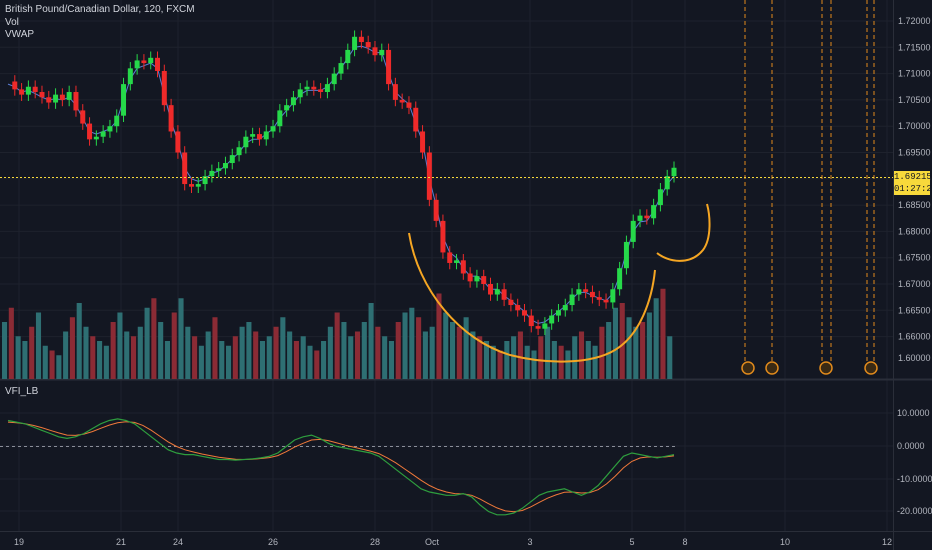 This screenshot has width=932, height=550. I want to click on price-tick-label: 1.68500, so click(914, 205).